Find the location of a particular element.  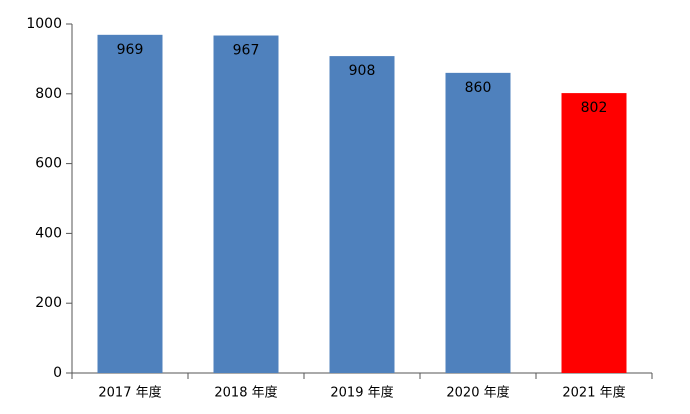

data-label: 802 is located at coordinates (594, 108).